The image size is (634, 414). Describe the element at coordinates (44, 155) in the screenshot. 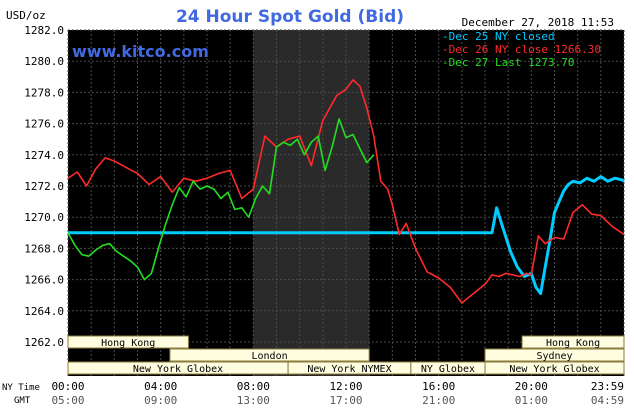

I see `y-tick-label: 1274.0` at that location.